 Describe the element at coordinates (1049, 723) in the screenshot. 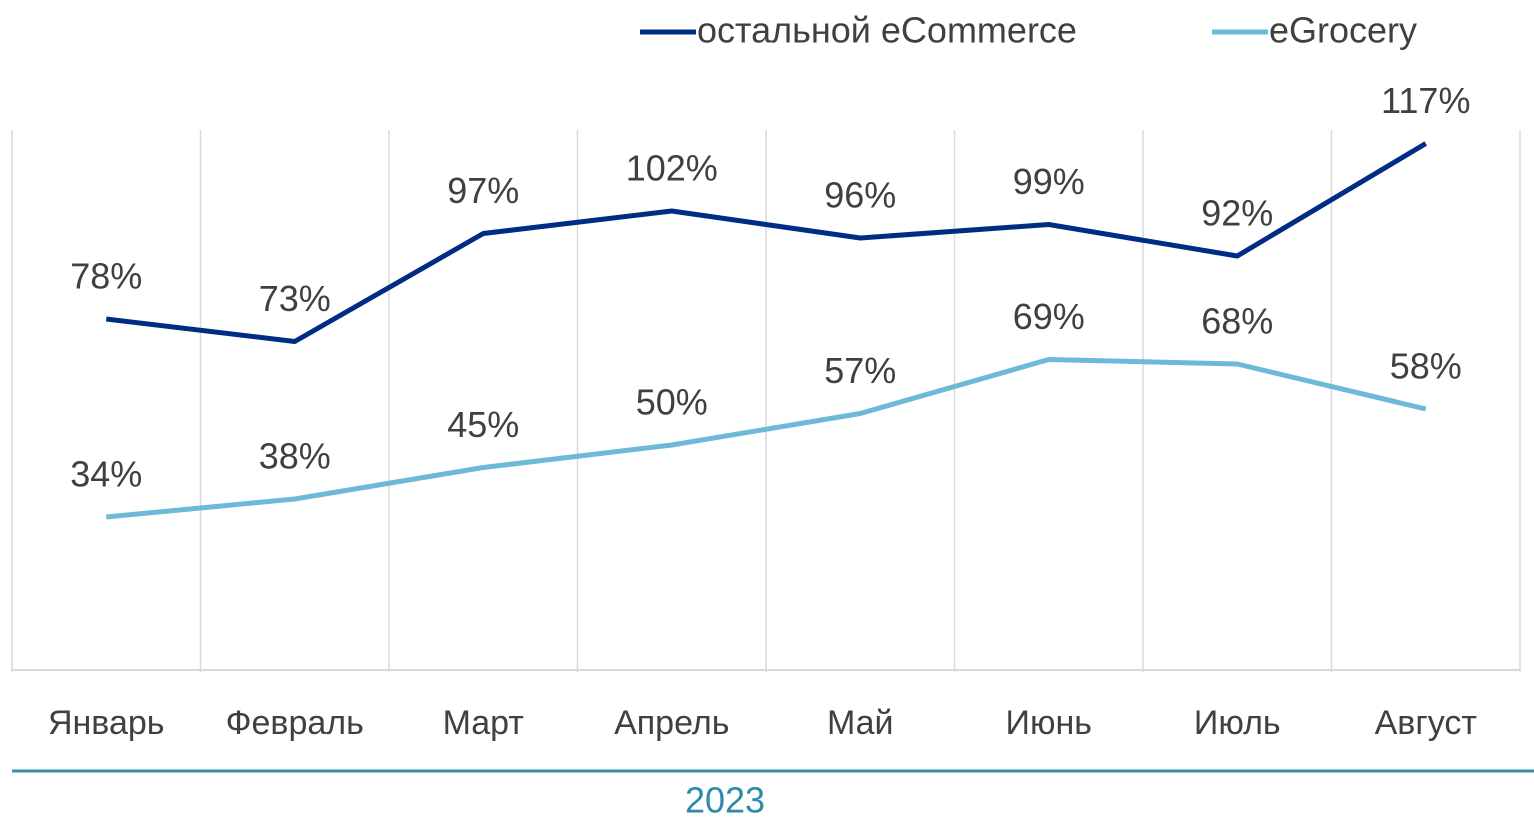

I see `x-tick-label: Июнь` at that location.